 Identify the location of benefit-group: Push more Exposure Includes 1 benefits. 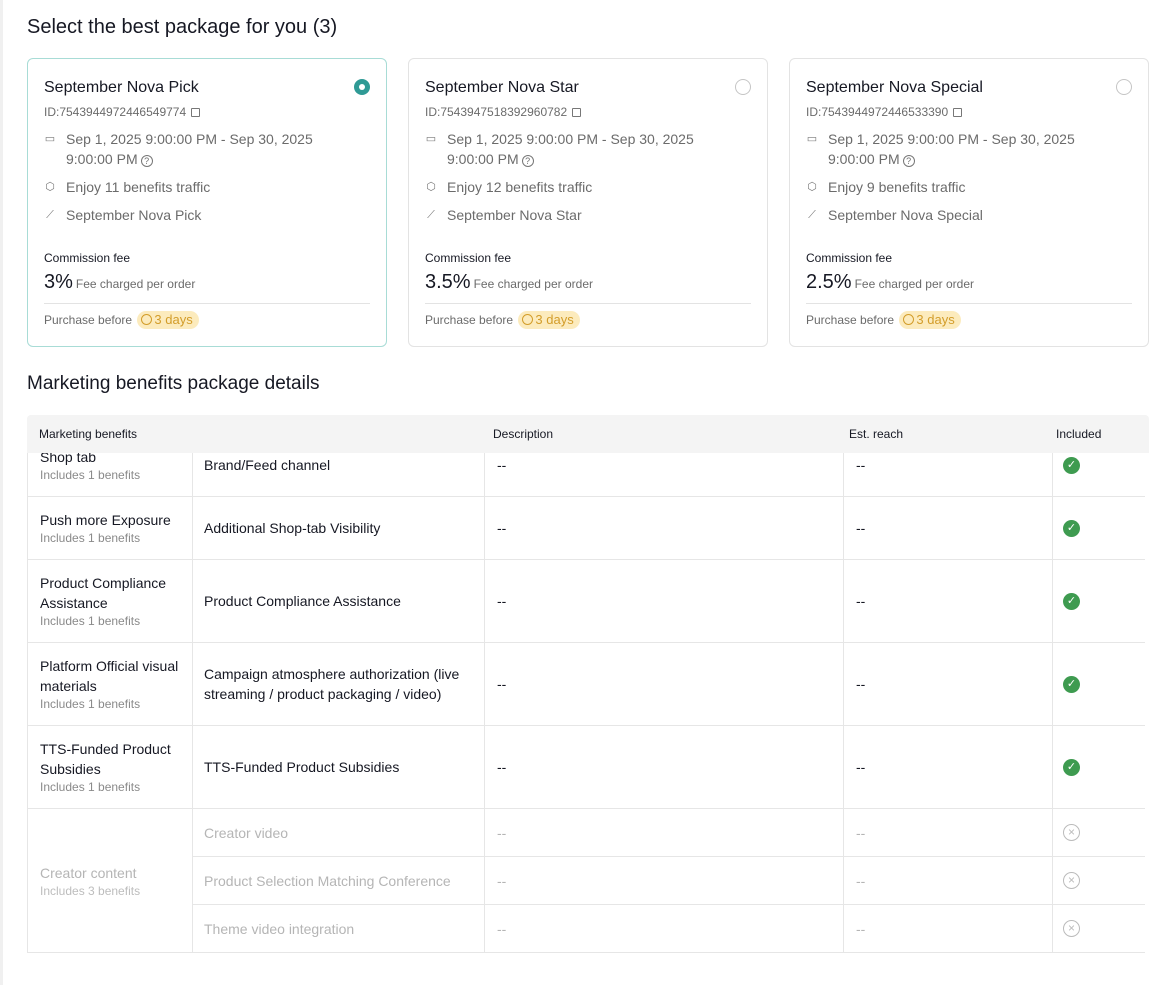
(110, 528).